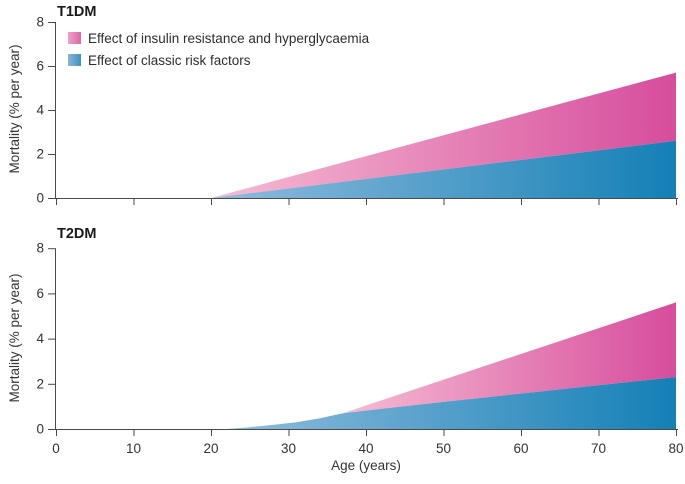 The height and width of the screenshot is (484, 685). What do you see at coordinates (443, 169) in the screenshot?
I see `t1dm-classic-risk-area` at bounding box center [443, 169].